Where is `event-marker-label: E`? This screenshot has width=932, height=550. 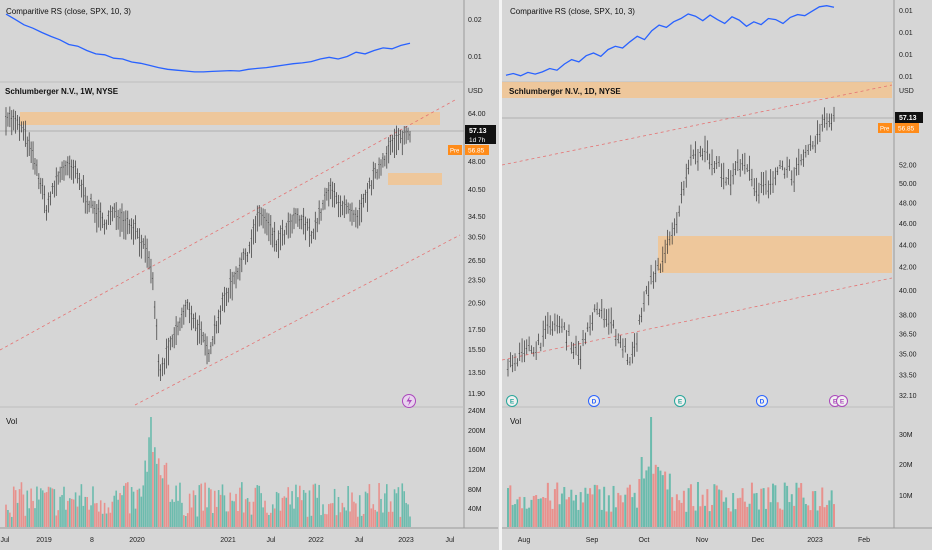 event-marker-label: E is located at coordinates (842, 402).